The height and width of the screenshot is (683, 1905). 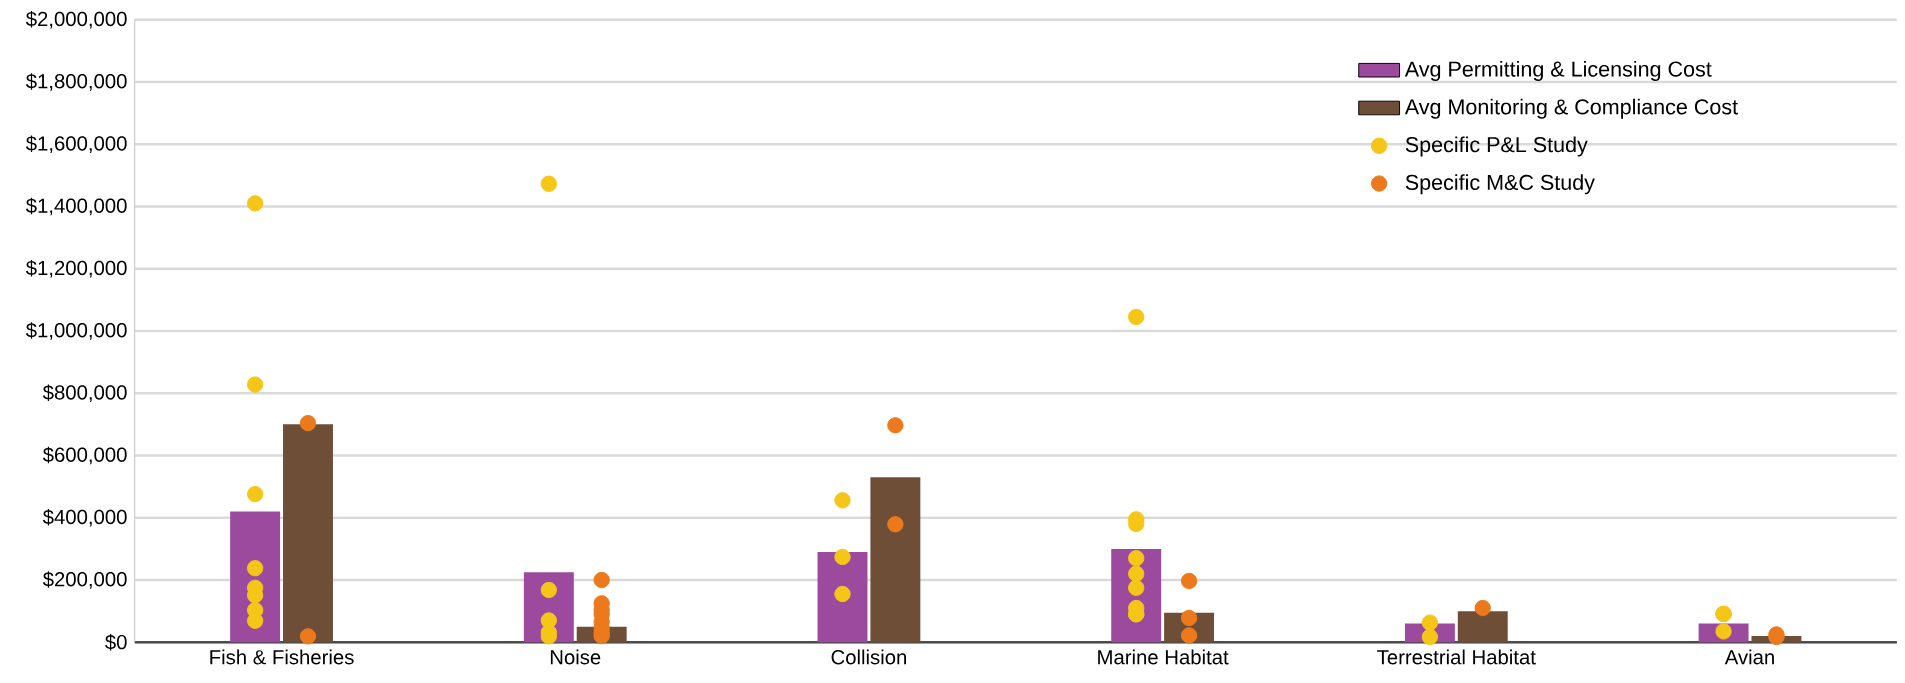 I want to click on legend-label: Avg Monitoring & Compliance Cost, so click(x=1571, y=108).